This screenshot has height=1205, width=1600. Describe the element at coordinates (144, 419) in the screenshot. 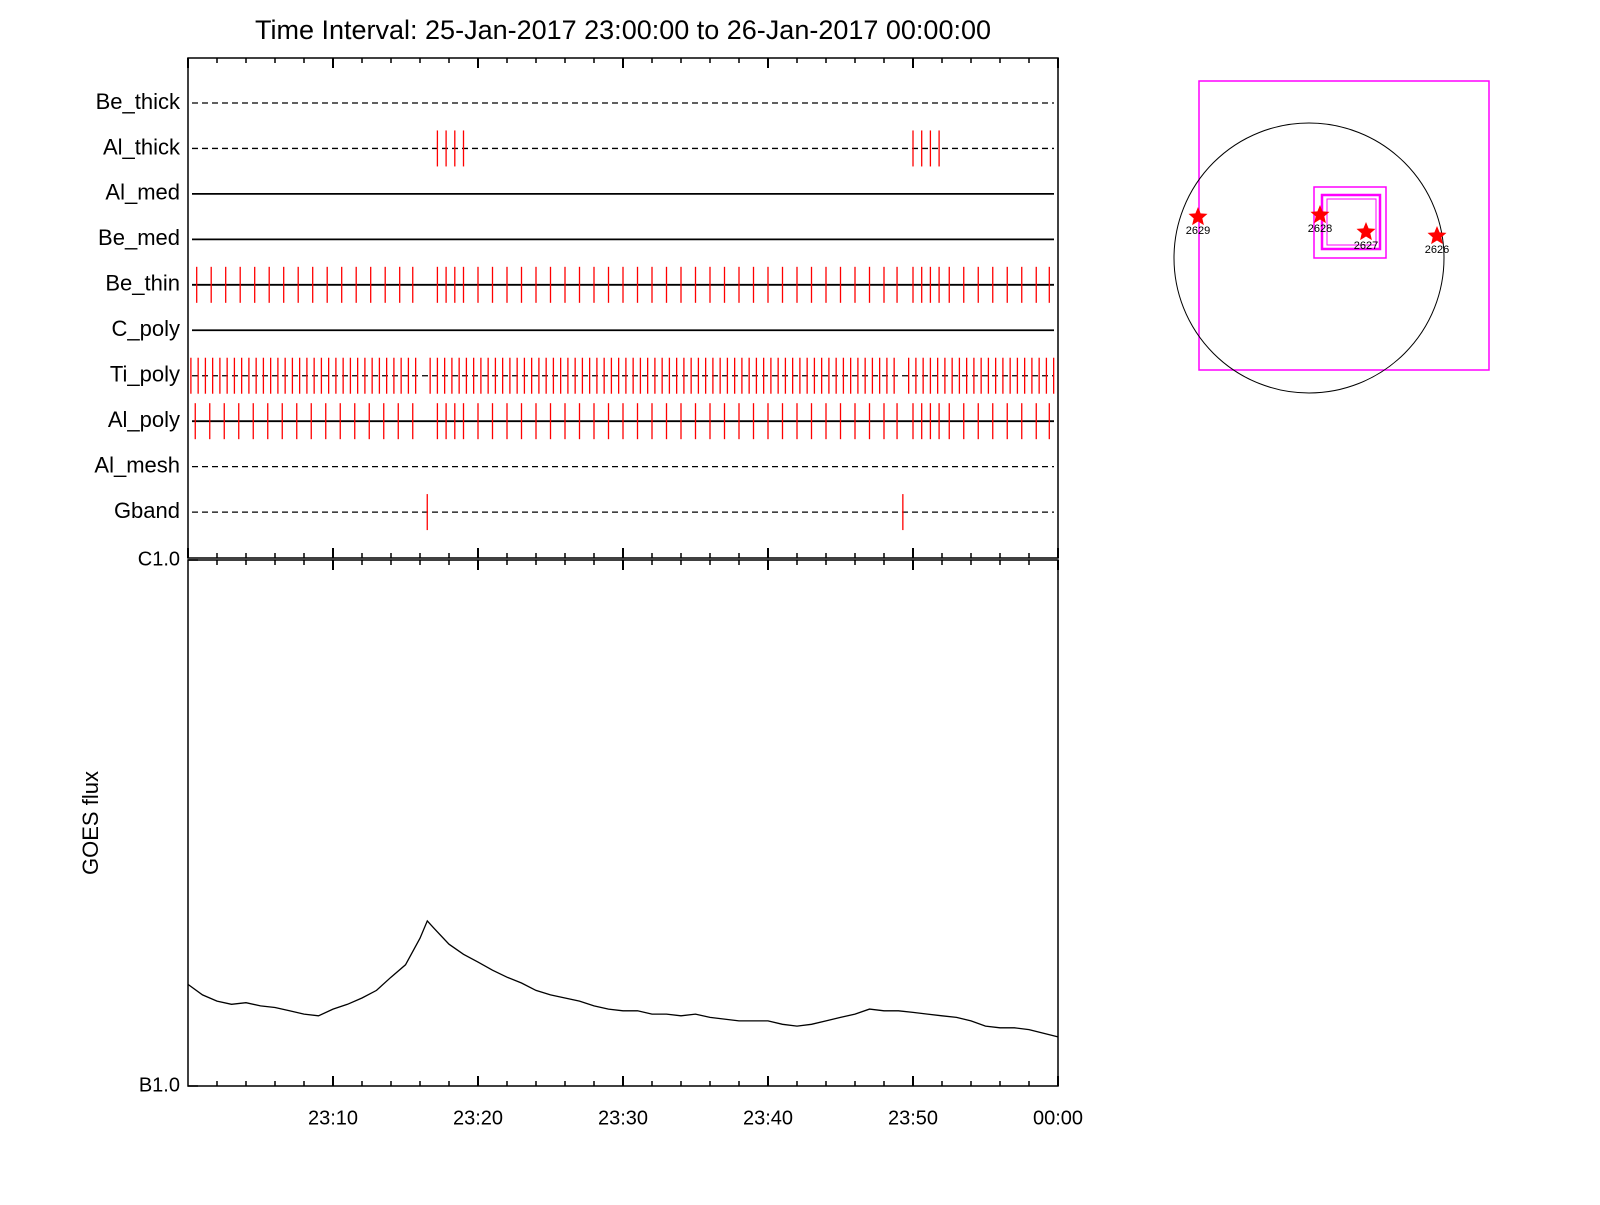

I see `row-label: Al_poly` at that location.